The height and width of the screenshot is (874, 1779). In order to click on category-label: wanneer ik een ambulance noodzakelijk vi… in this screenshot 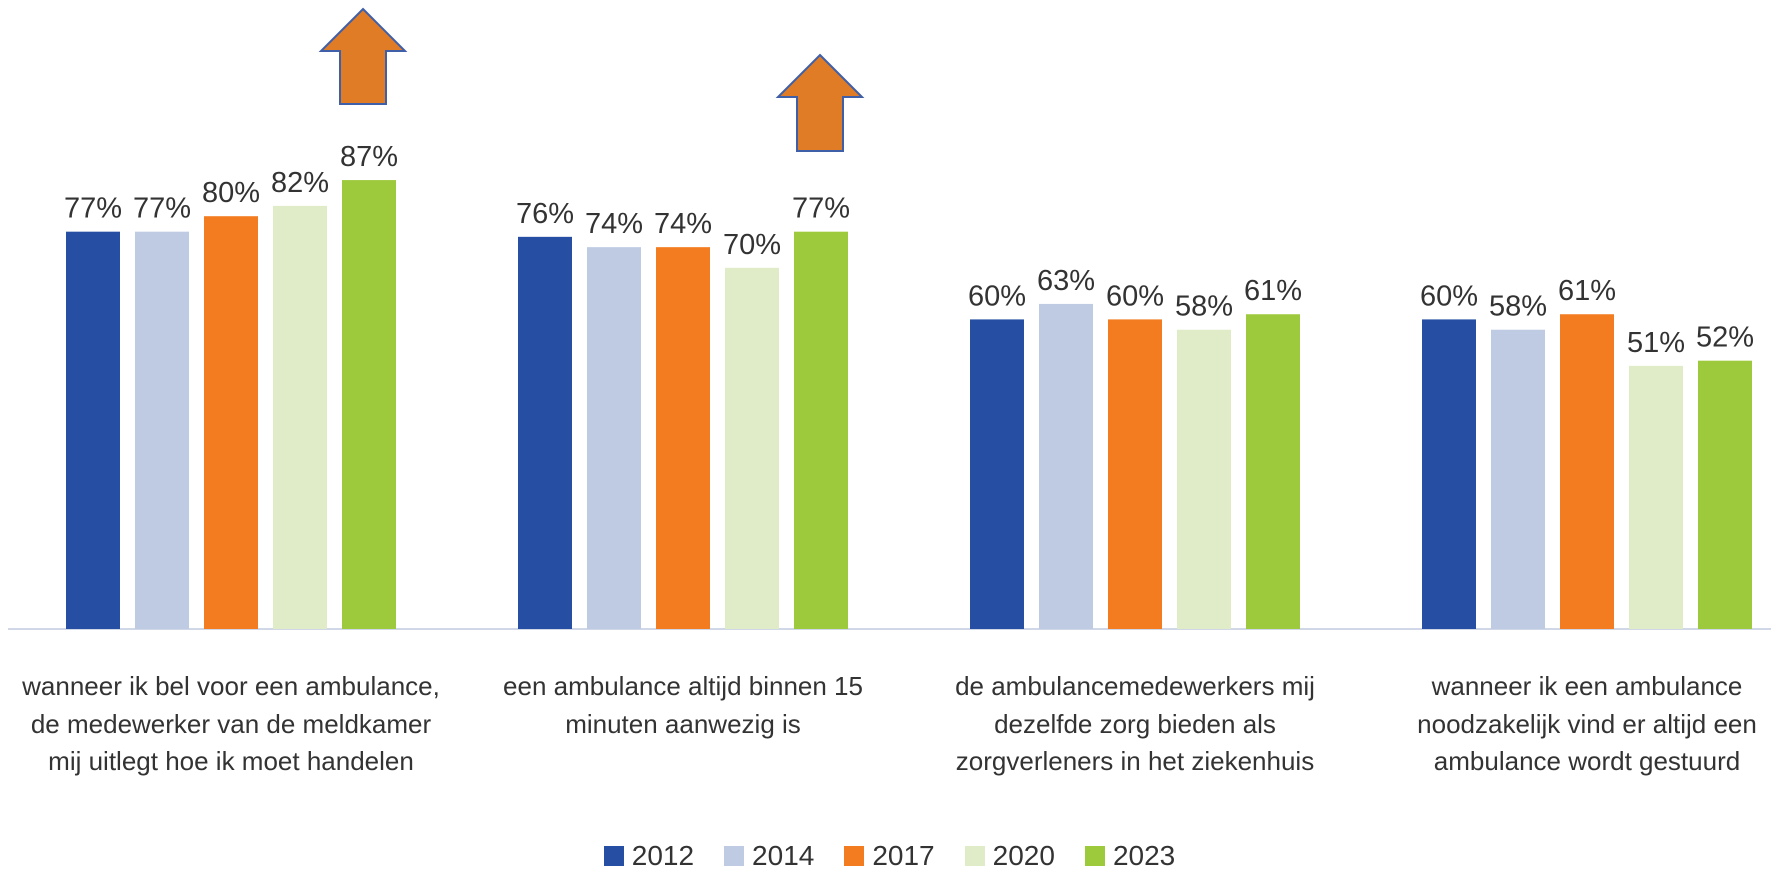, I will do `click(1587, 724)`.